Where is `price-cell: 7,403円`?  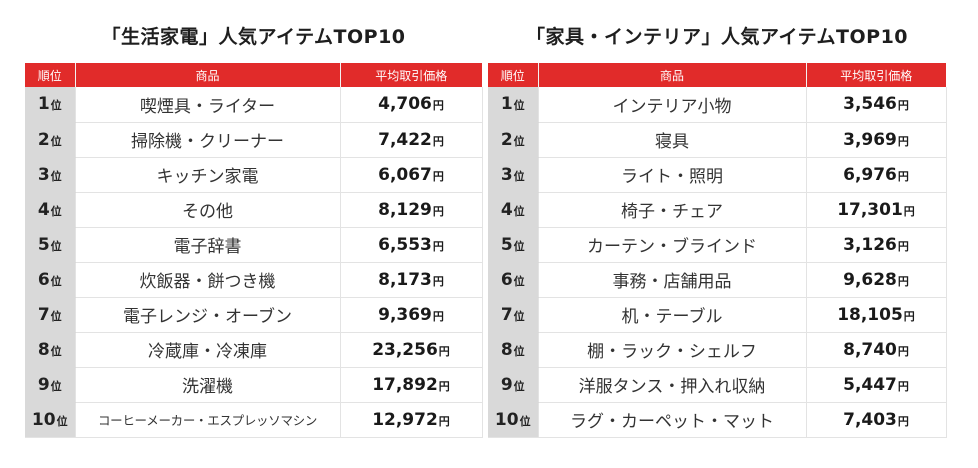 price-cell: 7,403円 is located at coordinates (876, 420).